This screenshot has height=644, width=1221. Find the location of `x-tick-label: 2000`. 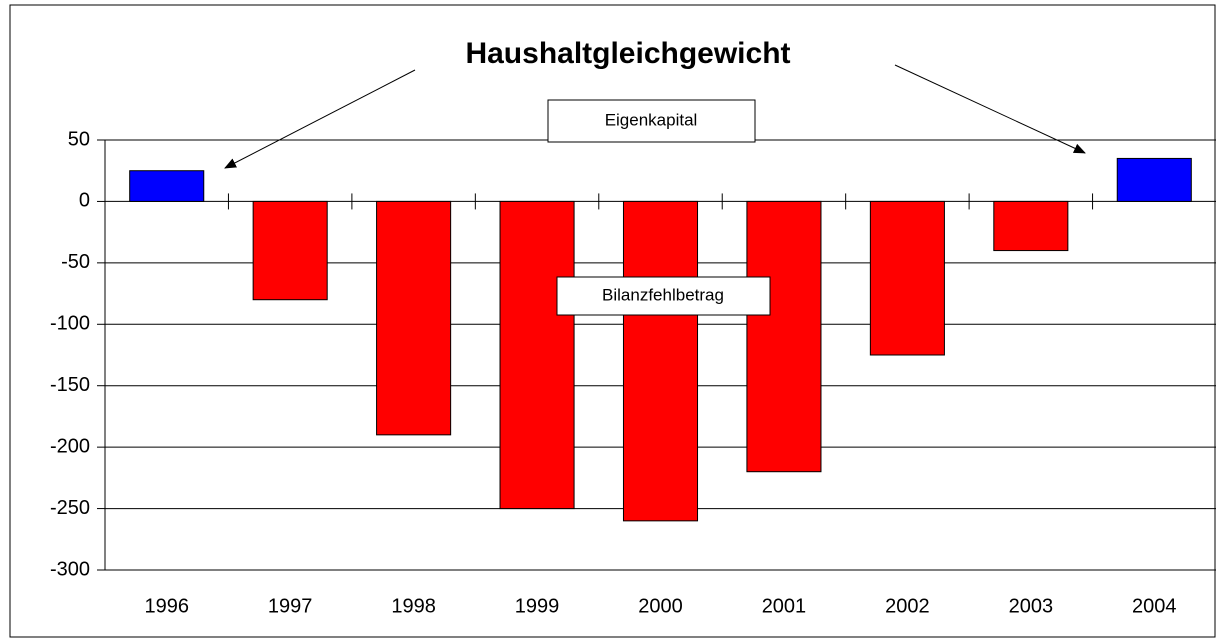

x-tick-label: 2000 is located at coordinates (660, 606).